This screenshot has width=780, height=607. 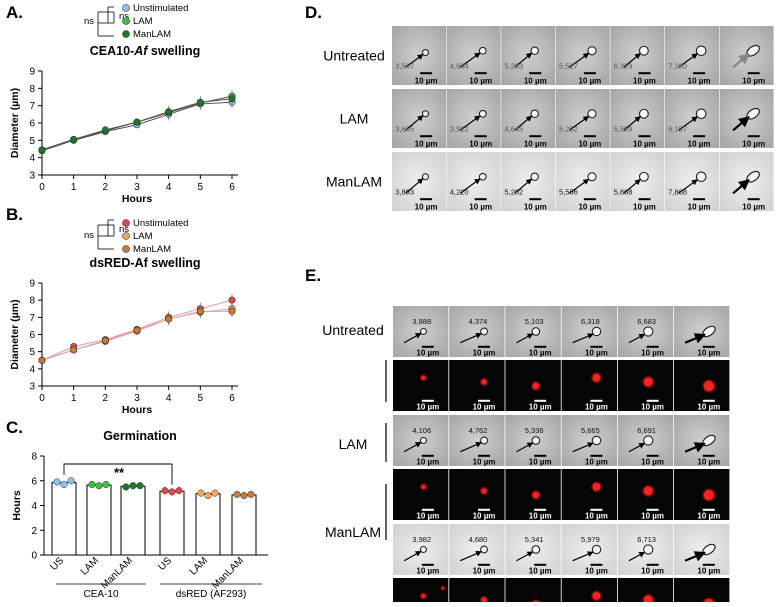 What do you see at coordinates (589, 550) in the screenshot?
I see `micrograph-tile: 5,979 10 µm` at bounding box center [589, 550].